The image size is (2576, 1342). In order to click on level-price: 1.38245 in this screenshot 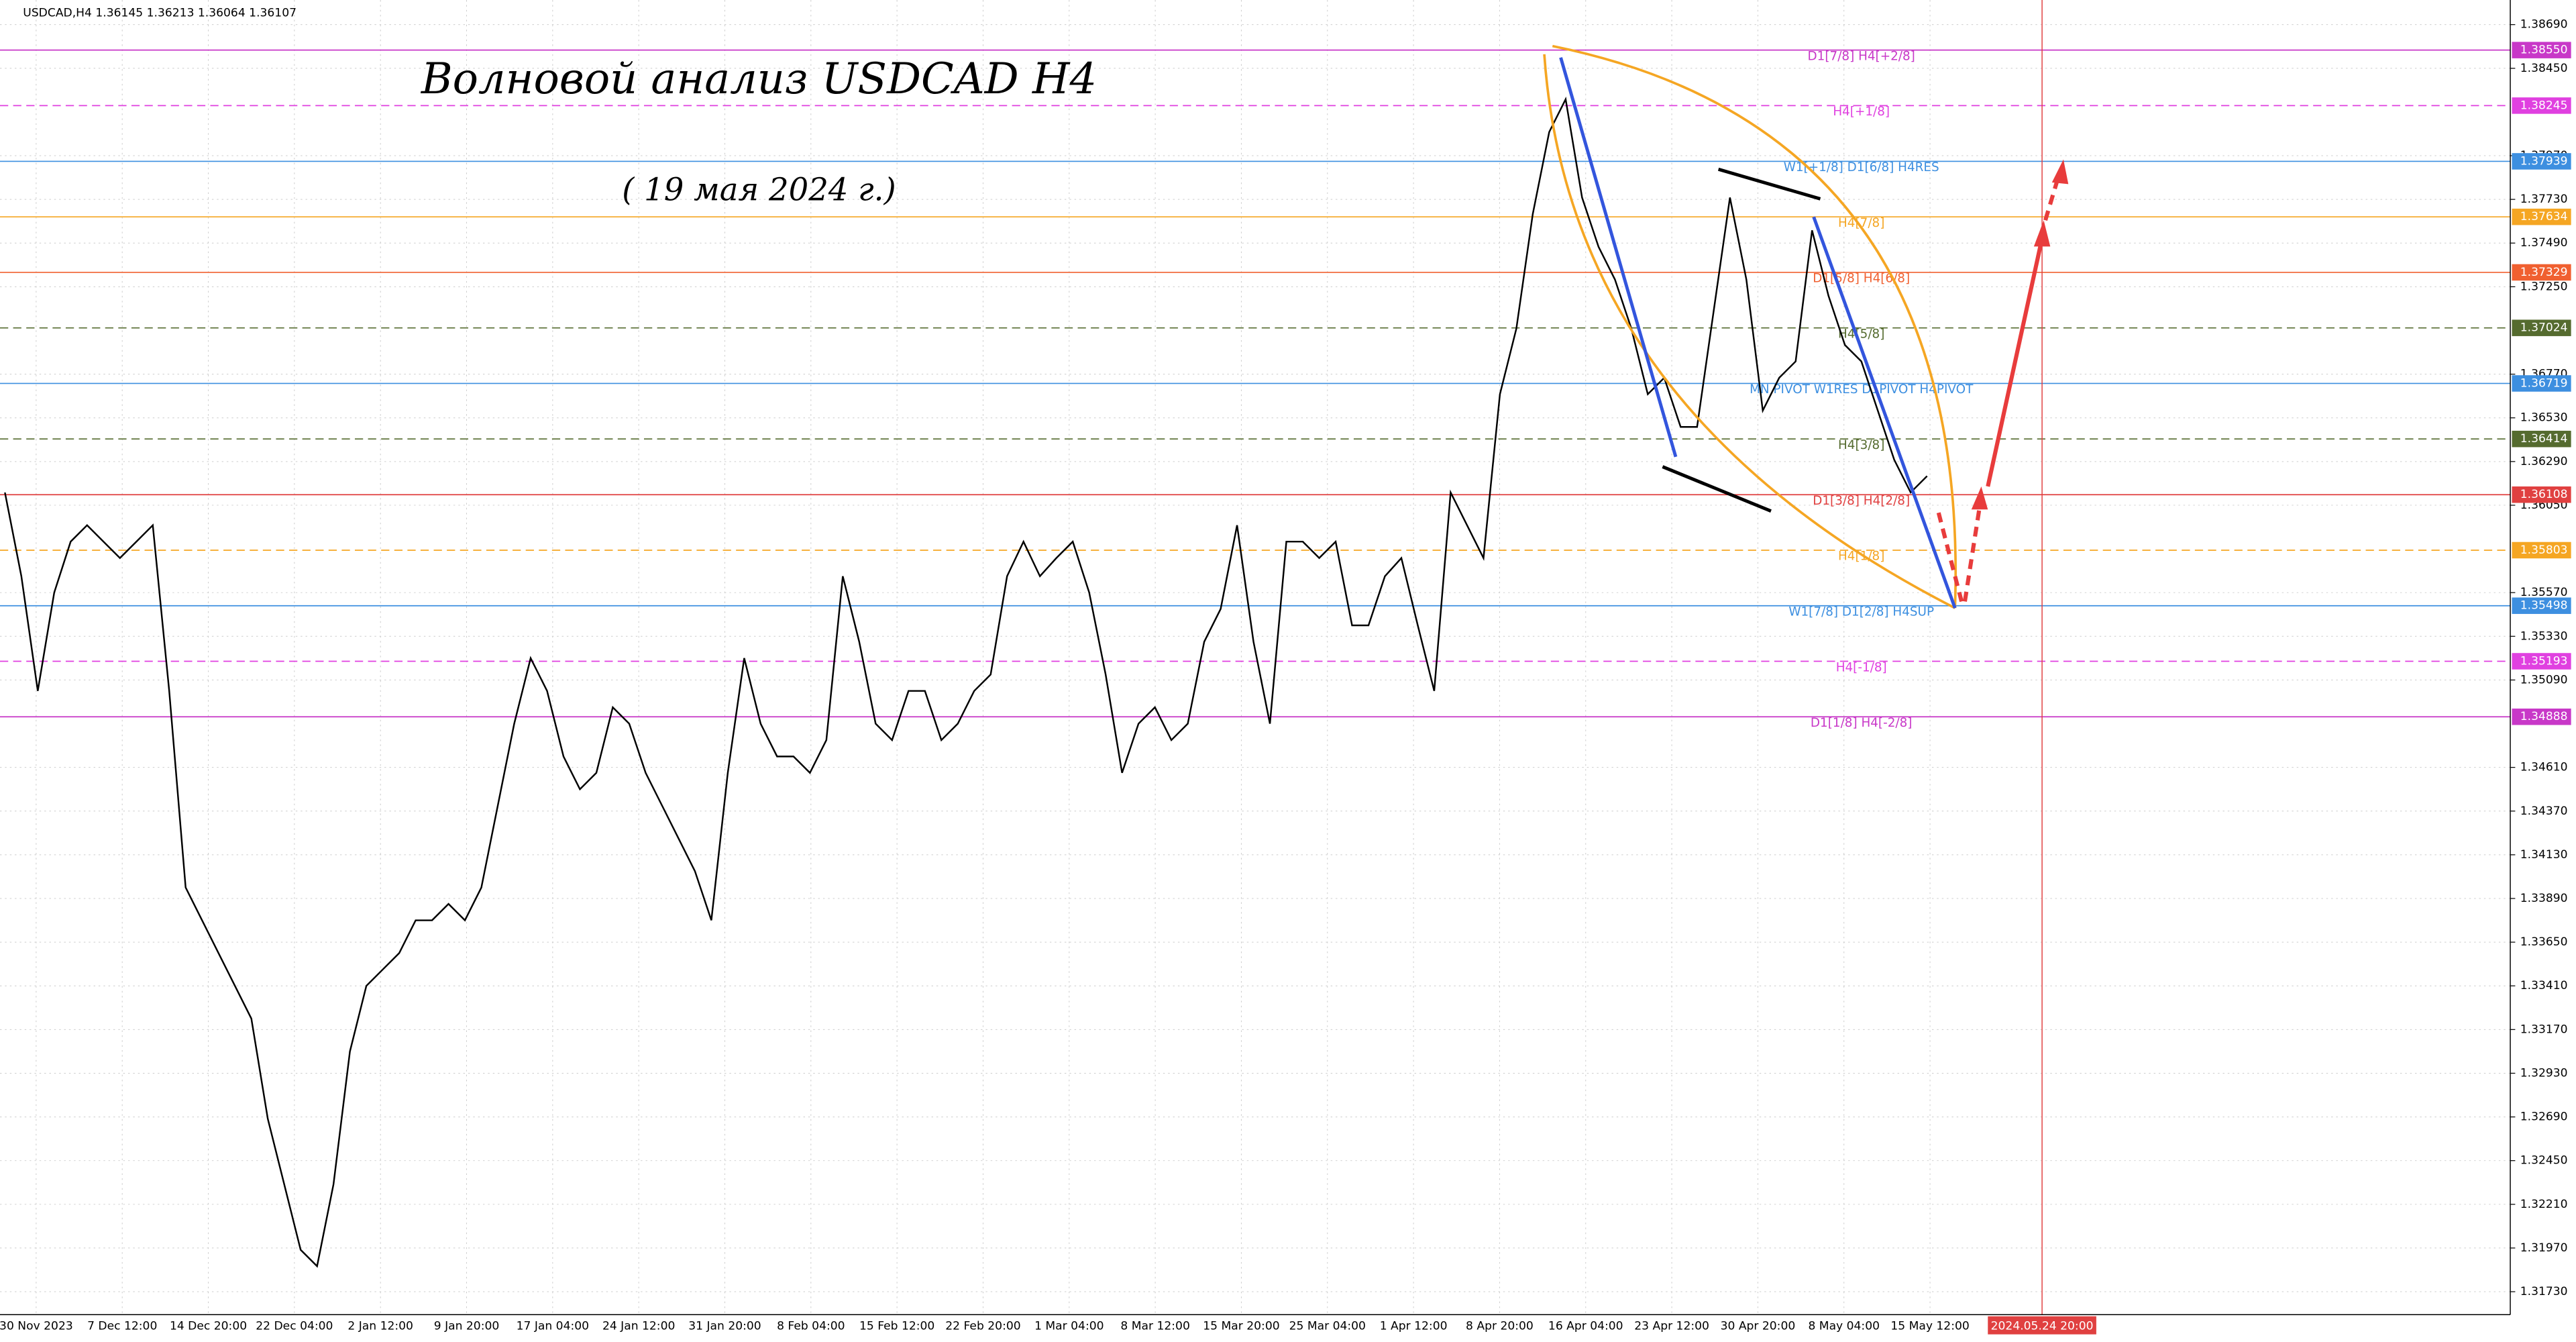, I will do `click(2544, 106)`.